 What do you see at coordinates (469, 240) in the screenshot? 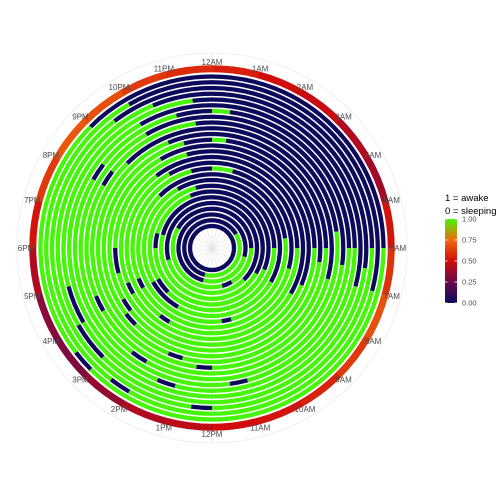
I see `legend-tick-label-1: 0.75` at bounding box center [469, 240].